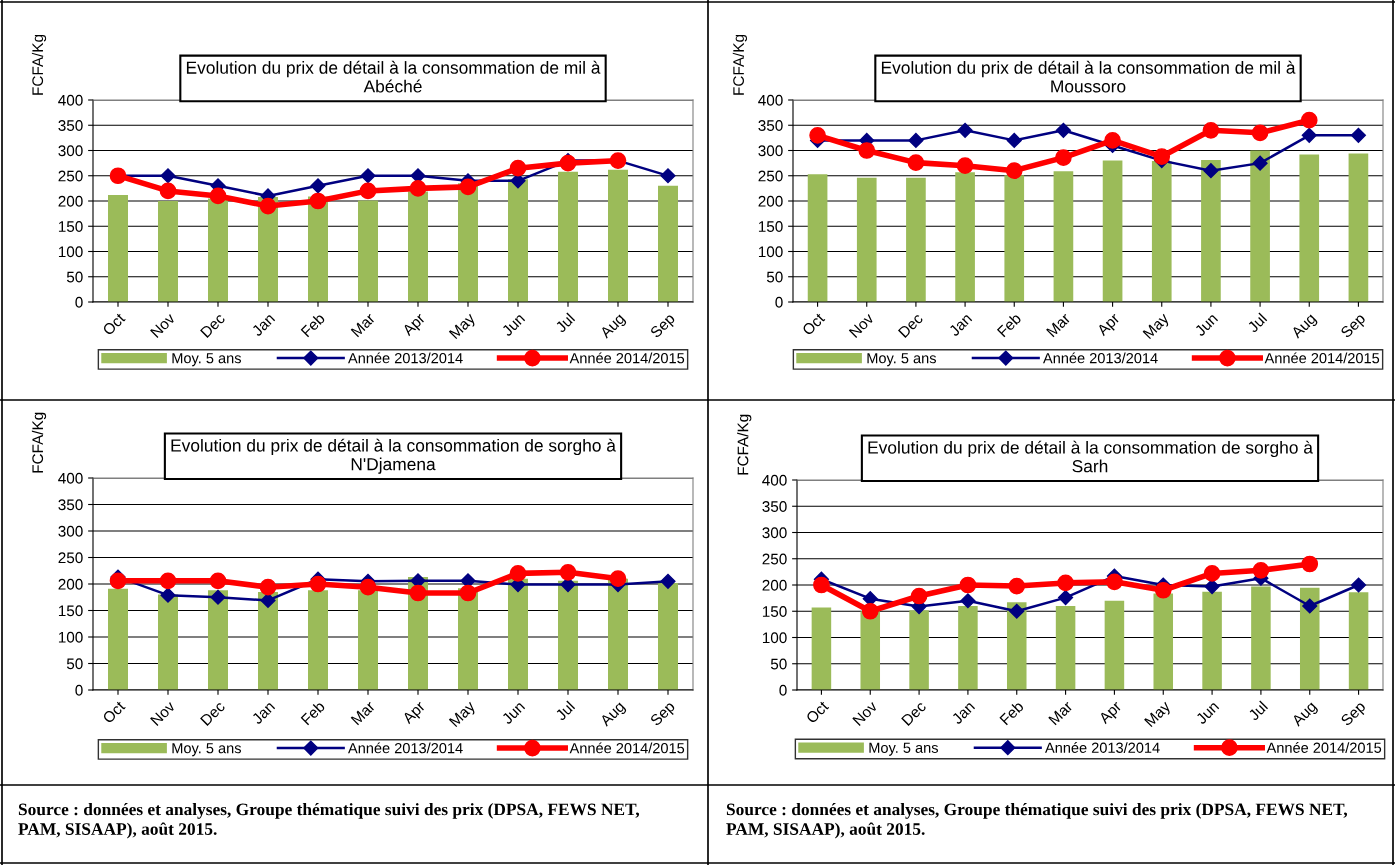  I want to click on chart-title: Evolution du prix de détail à la consommation de mil à Abéché, so click(393, 76).